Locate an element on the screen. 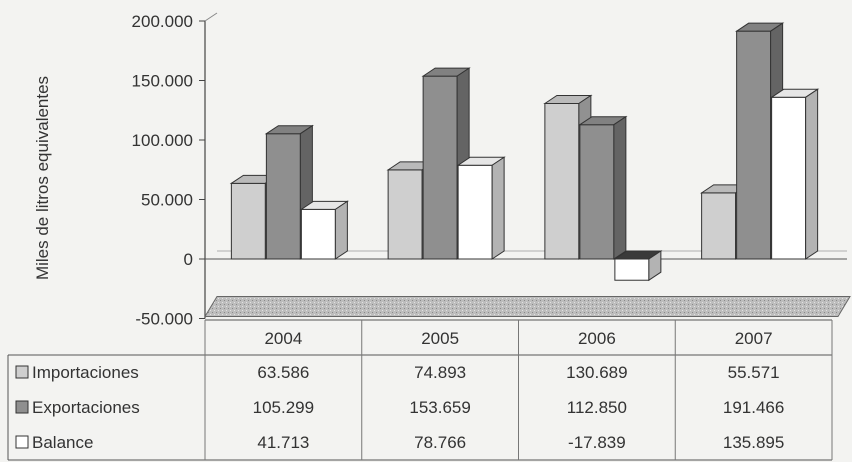  data-label: 112.850 is located at coordinates (597, 407).